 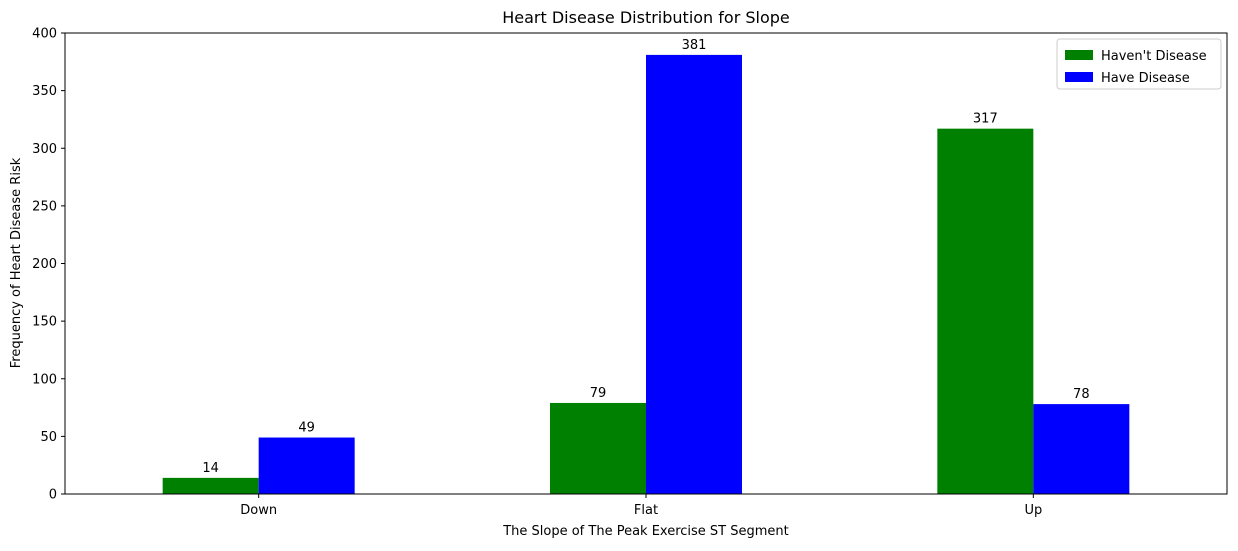 I want to click on data-label: 49, so click(x=306, y=428).